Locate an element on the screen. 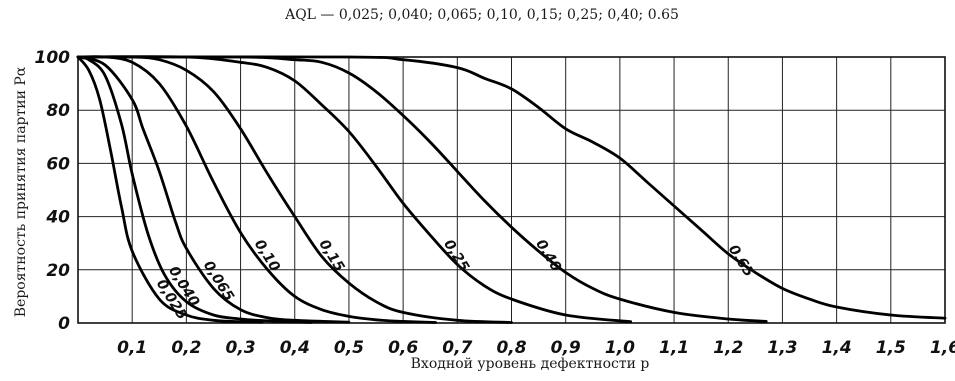  x-tick-label: 1,4 is located at coordinates (837, 348).